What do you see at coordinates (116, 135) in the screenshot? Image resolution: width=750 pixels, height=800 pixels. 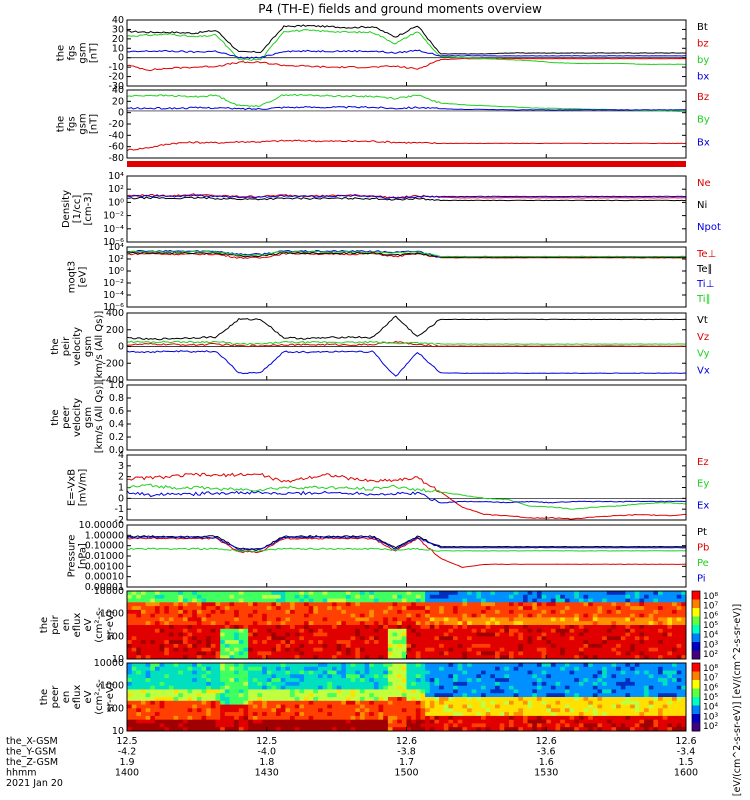 I see `ytick-label: -40` at bounding box center [116, 135].